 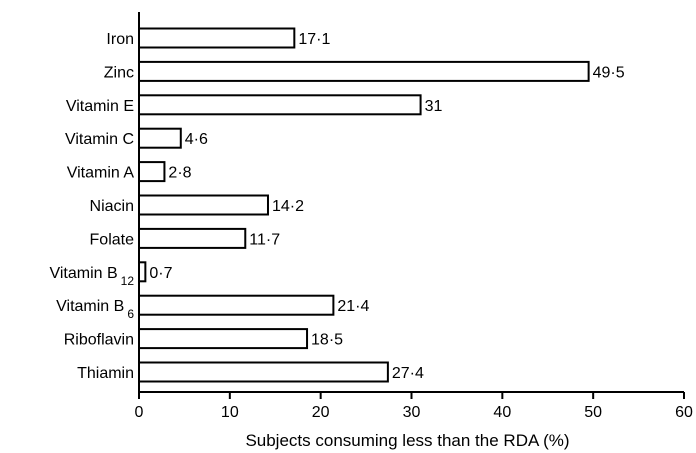 I want to click on data-label: 17·1, so click(x=314, y=39).